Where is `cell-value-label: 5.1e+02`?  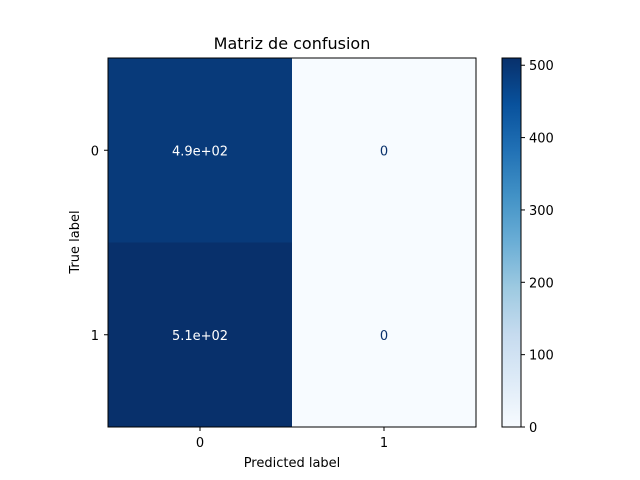
cell-value-label: 5.1e+02 is located at coordinates (200, 336).